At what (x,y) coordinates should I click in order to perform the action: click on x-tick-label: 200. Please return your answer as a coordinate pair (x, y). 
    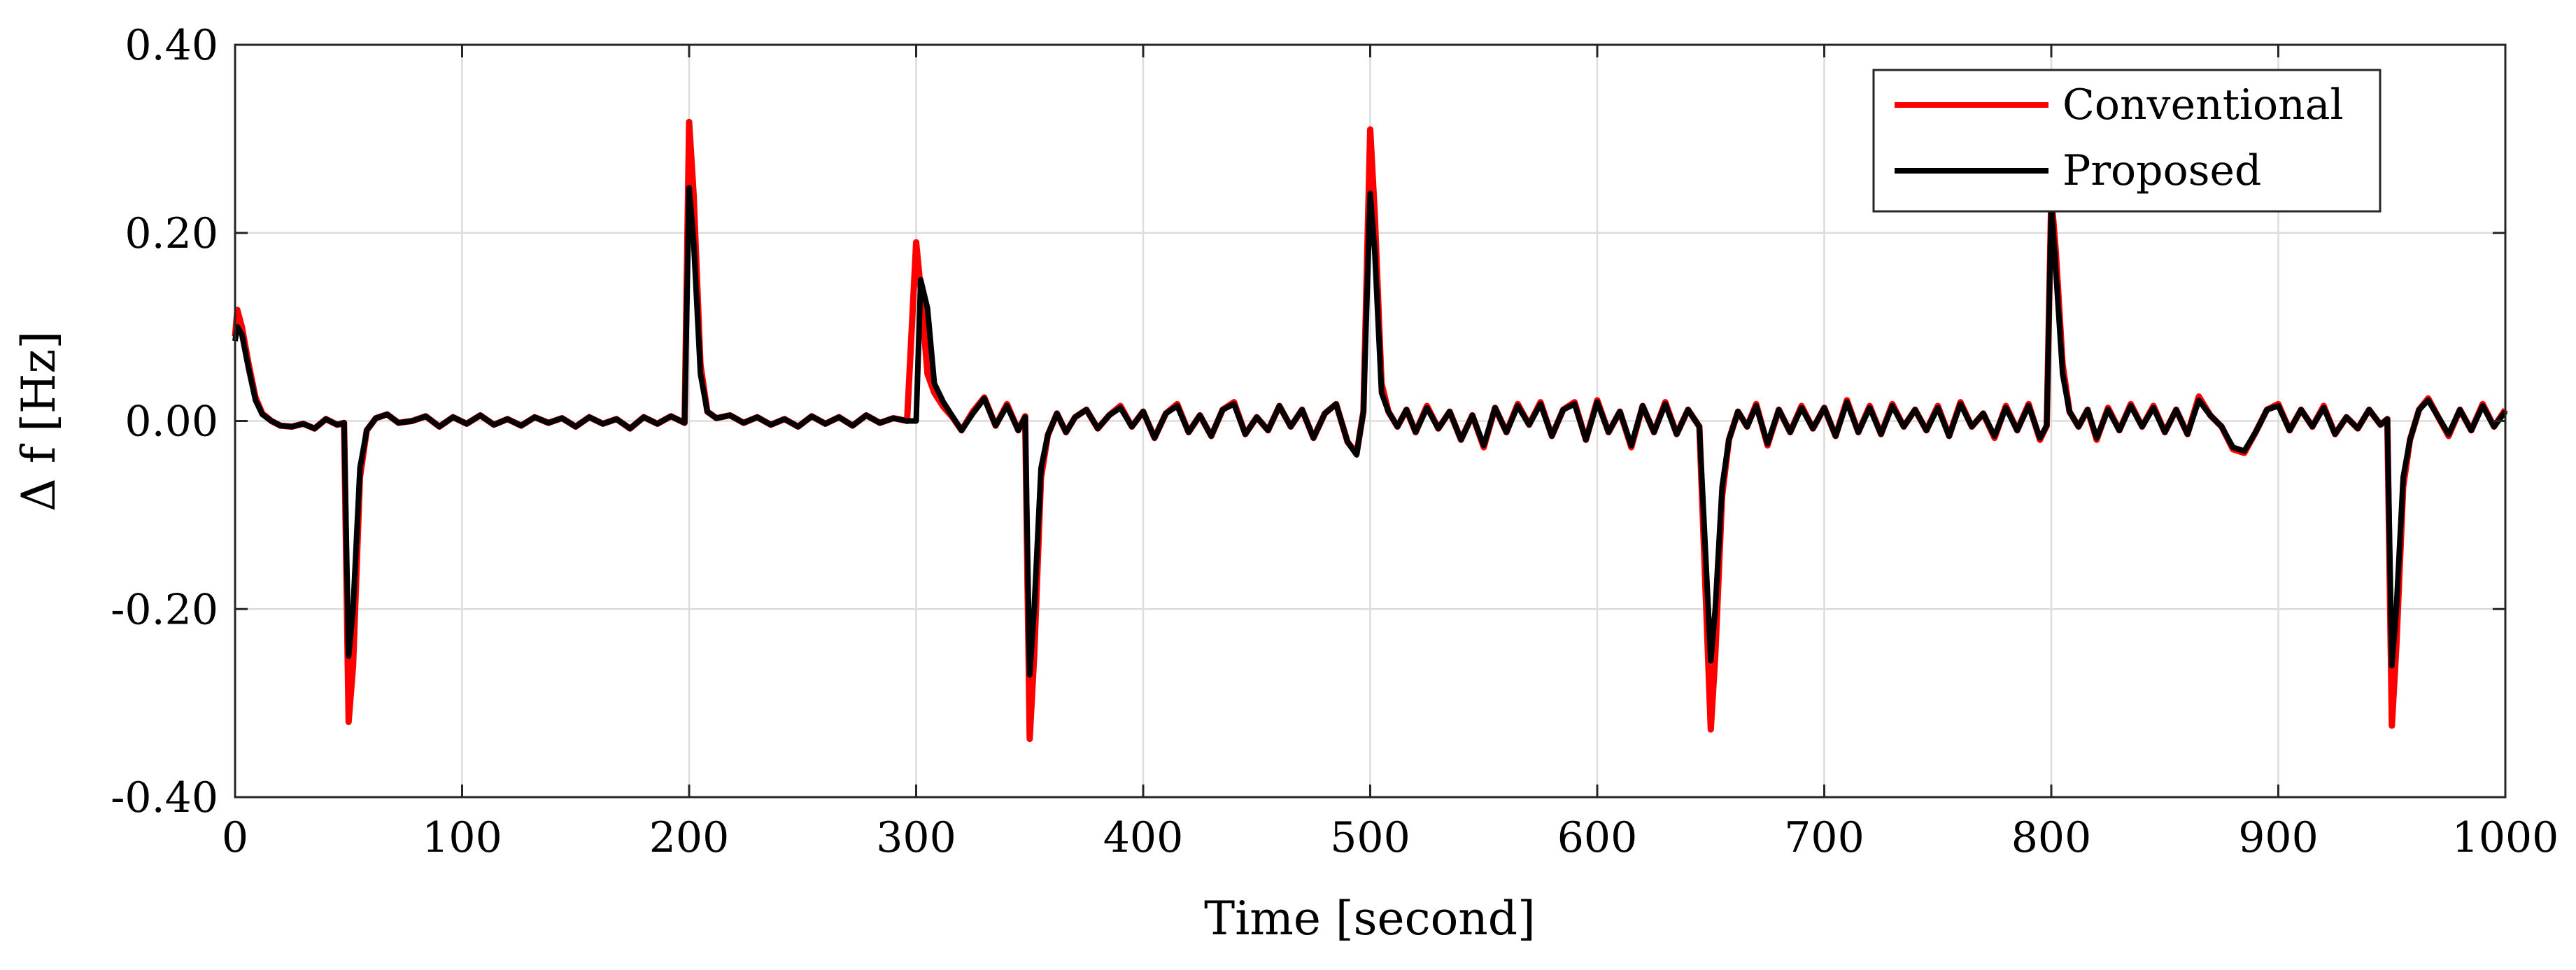
    Looking at the image, I should click on (689, 837).